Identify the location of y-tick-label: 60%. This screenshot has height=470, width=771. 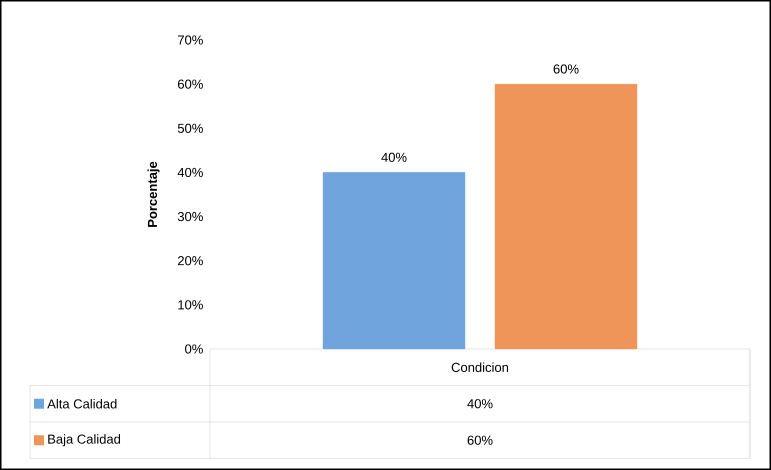
(190, 84).